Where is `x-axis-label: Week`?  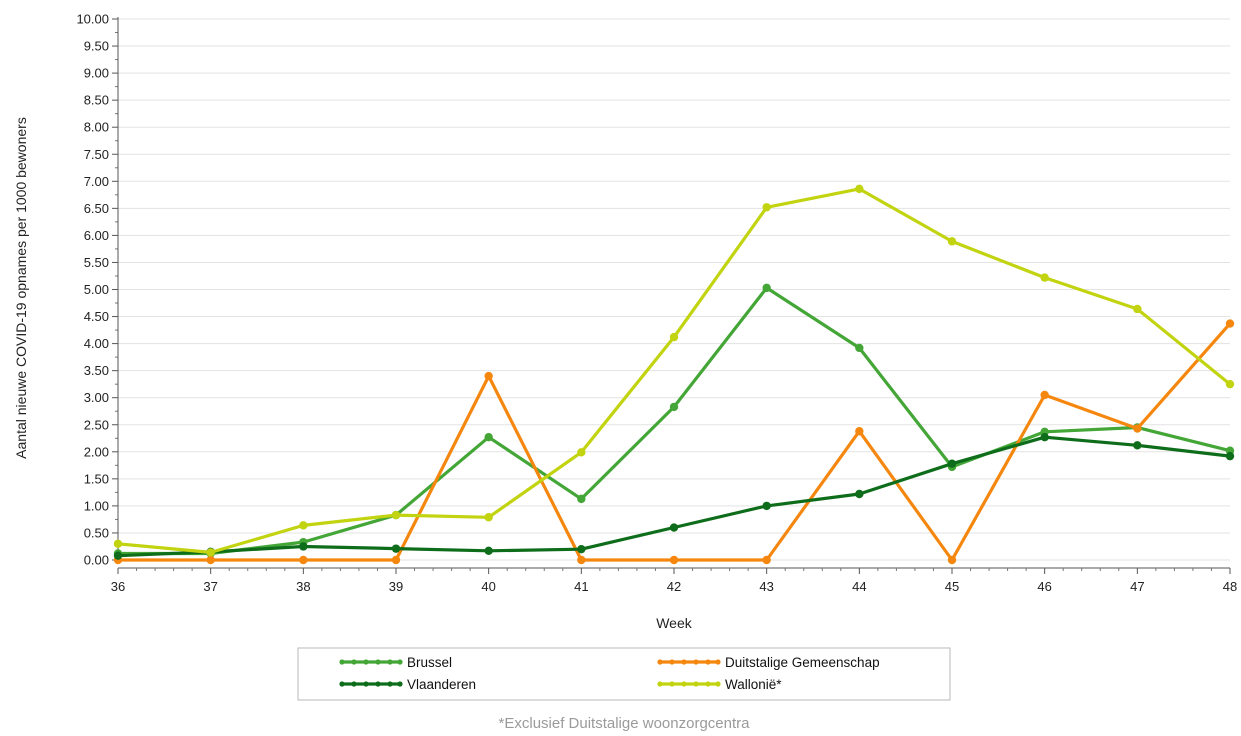 x-axis-label: Week is located at coordinates (674, 623).